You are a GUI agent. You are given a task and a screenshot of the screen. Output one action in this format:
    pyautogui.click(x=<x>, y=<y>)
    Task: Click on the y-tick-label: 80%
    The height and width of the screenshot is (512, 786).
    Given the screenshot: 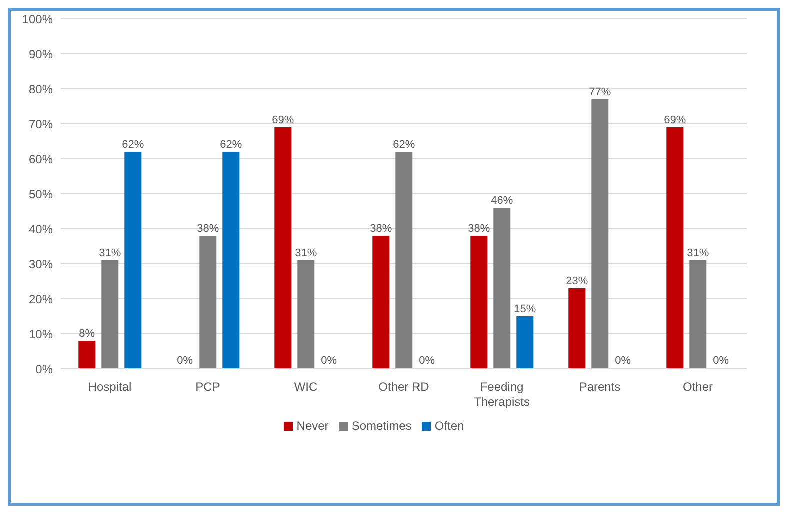 What is the action you would take?
    pyautogui.click(x=41, y=89)
    